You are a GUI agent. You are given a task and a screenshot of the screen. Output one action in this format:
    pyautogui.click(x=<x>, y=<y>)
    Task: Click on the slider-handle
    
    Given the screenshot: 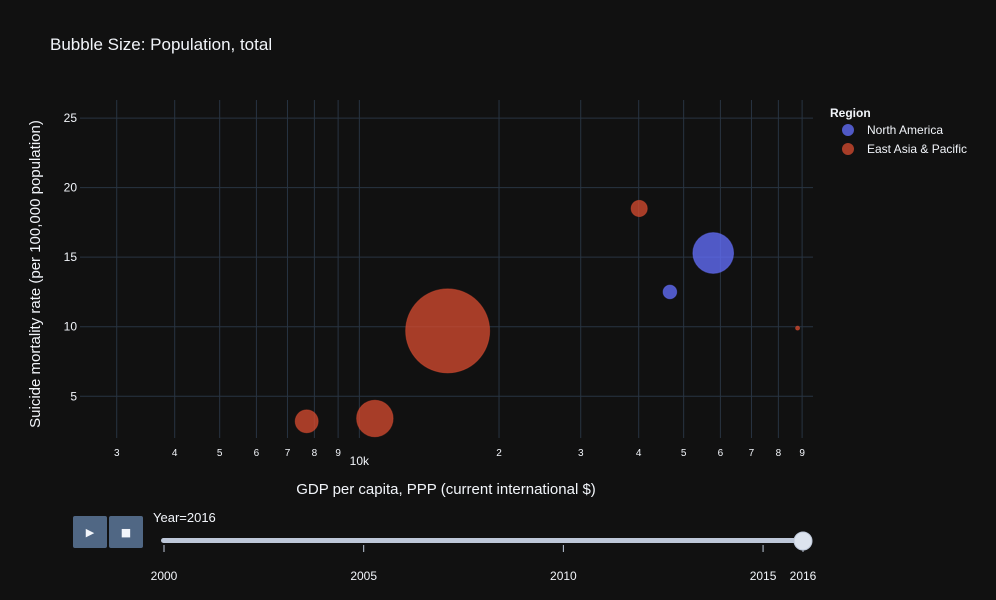 What is the action you would take?
    pyautogui.click(x=803, y=541)
    